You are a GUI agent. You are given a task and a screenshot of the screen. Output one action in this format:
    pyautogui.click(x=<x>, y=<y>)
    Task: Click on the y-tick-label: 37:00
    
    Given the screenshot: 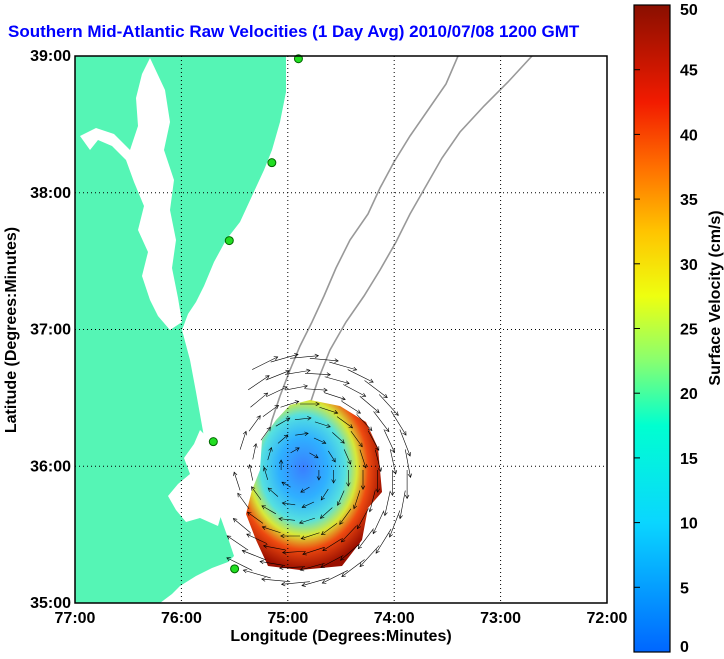 What is the action you would take?
    pyautogui.click(x=50, y=330)
    